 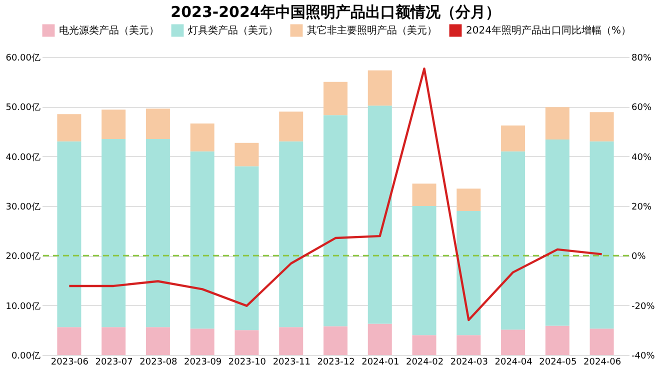 I want to click on legend-label: 2024年照明产品出口同比增幅（%）, so click(x=548, y=30).